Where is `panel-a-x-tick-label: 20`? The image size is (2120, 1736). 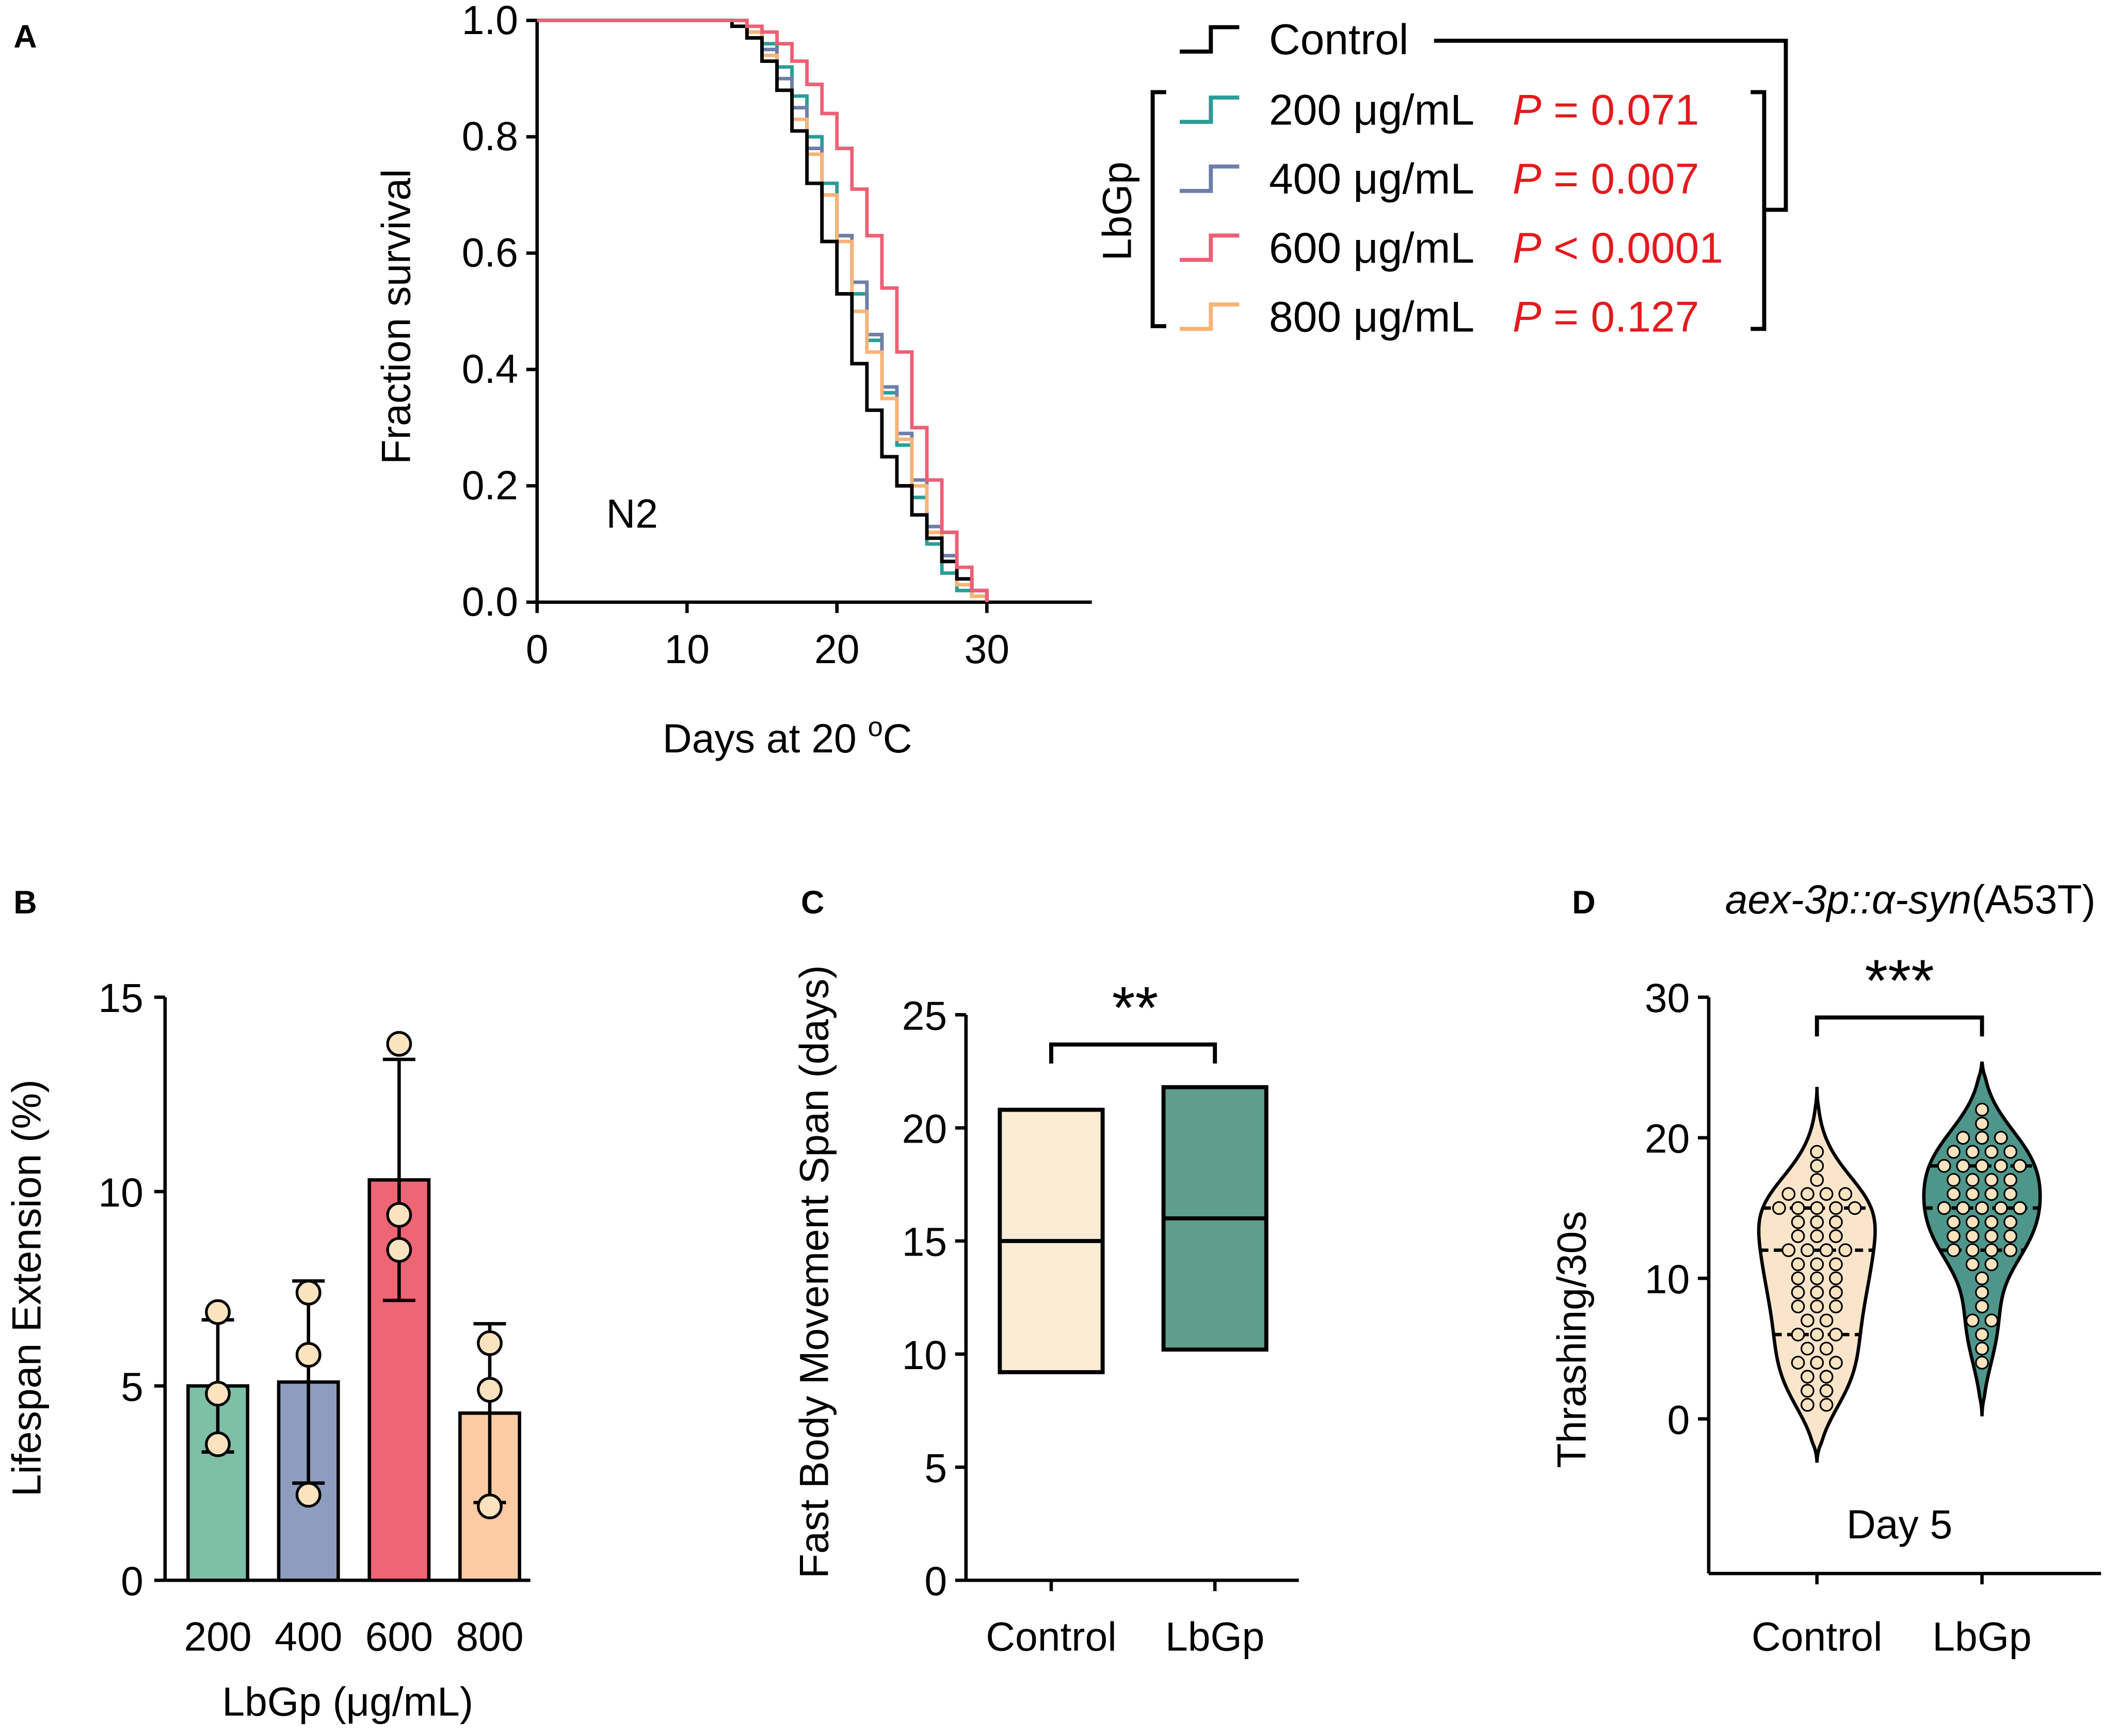 panel-a-x-tick-label: 20 is located at coordinates (836, 649).